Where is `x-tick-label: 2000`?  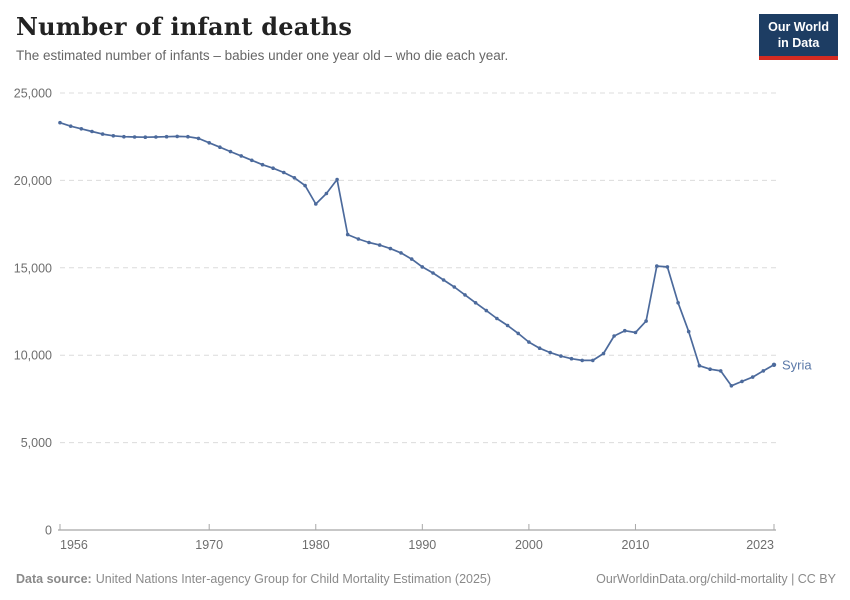
x-tick-label: 2000 is located at coordinates (529, 545).